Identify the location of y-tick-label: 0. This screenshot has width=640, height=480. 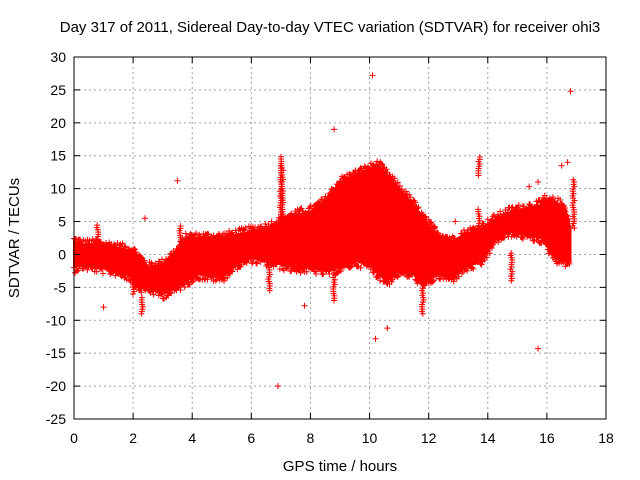
(62, 254).